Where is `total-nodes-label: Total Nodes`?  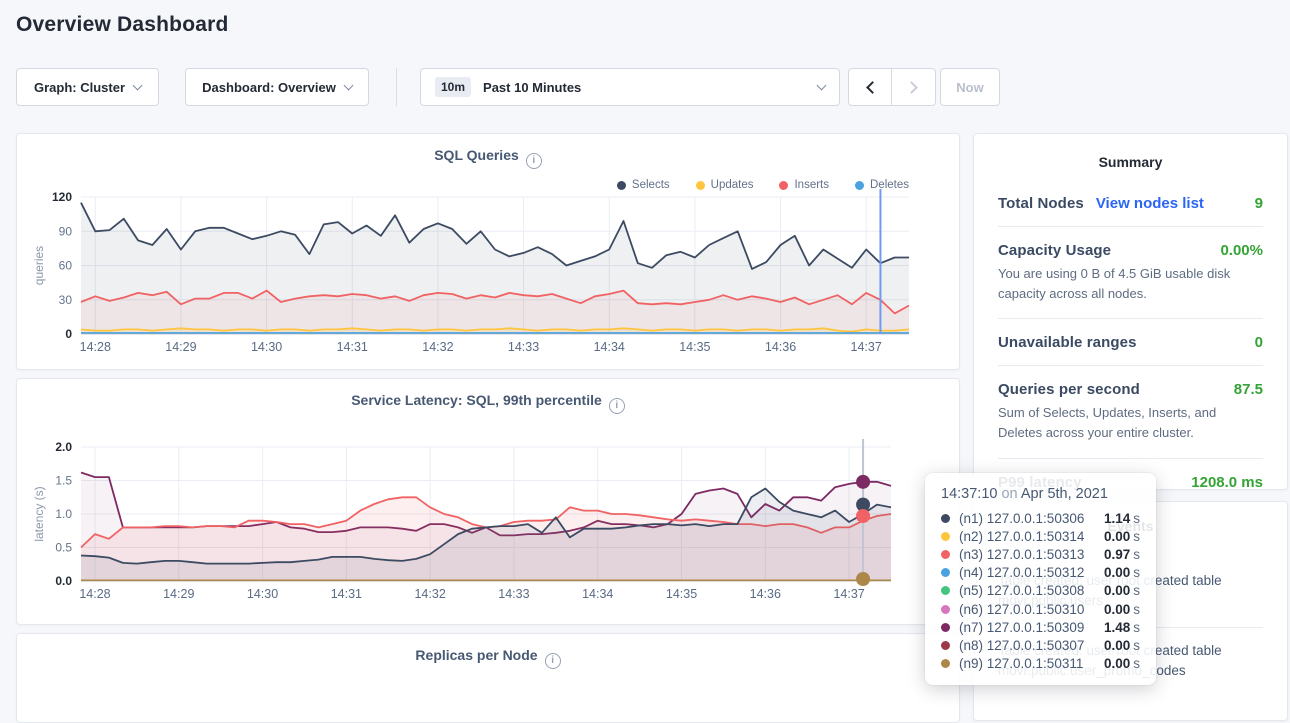 total-nodes-label: Total Nodes is located at coordinates (1041, 203).